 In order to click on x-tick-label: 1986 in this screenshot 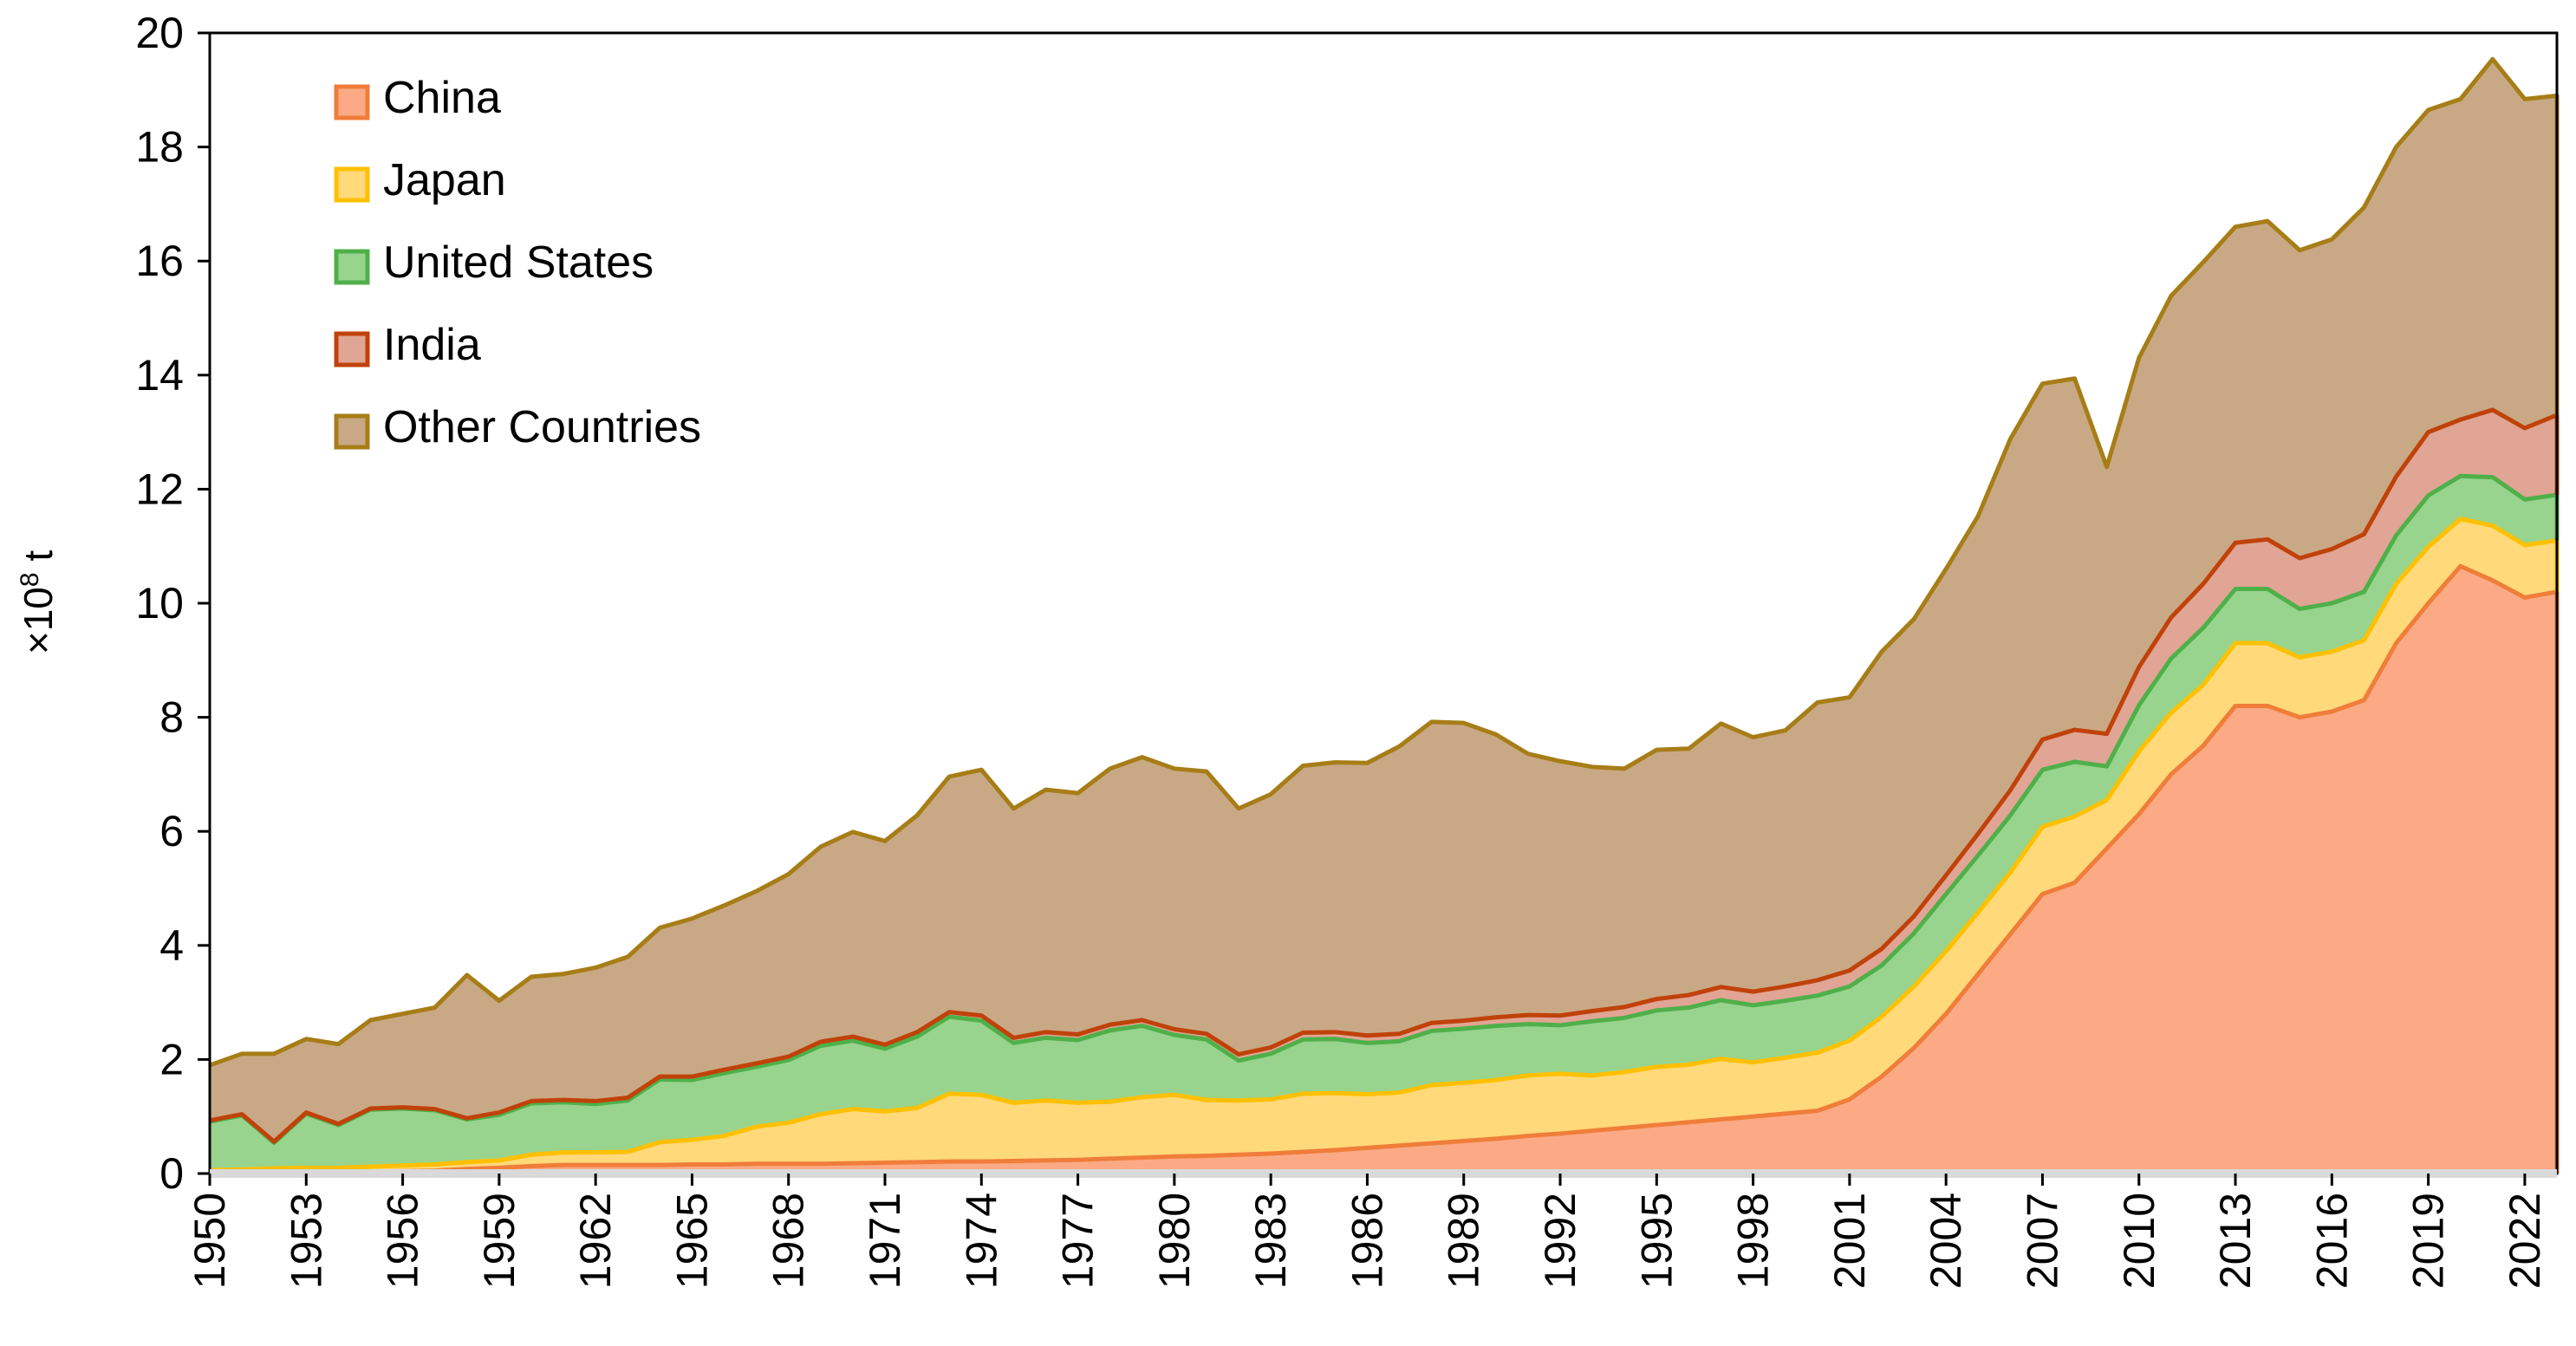, I will do `click(1367, 1241)`.